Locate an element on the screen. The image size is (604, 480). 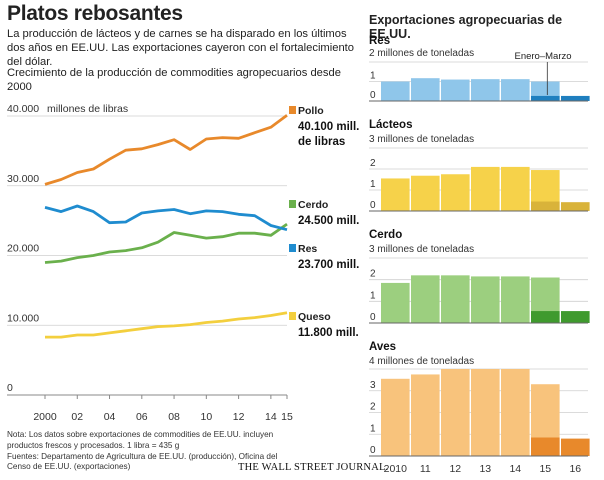
bar-chart-ytick-label: 3 is located at coordinates (373, 385).